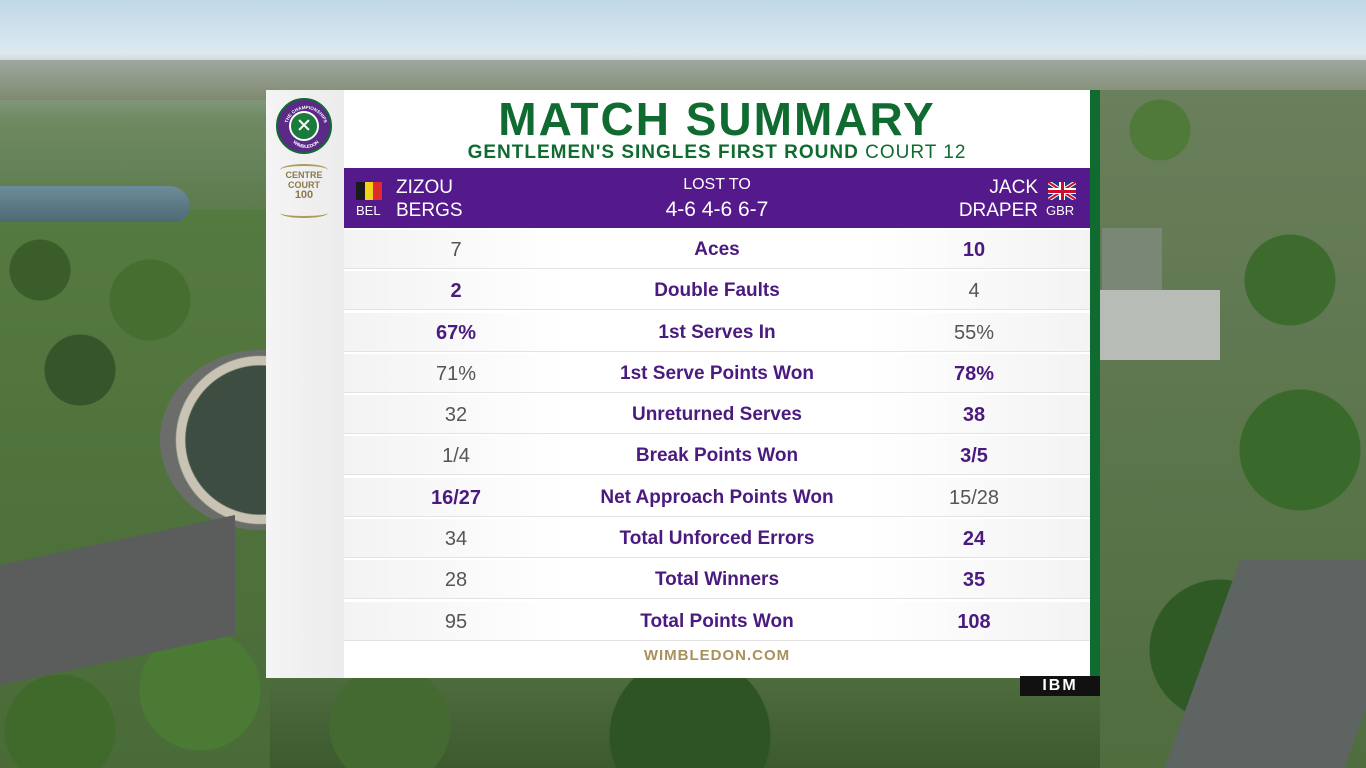 The width and height of the screenshot is (1366, 768). What do you see at coordinates (456, 291) in the screenshot?
I see `player1-stat-value: 2` at bounding box center [456, 291].